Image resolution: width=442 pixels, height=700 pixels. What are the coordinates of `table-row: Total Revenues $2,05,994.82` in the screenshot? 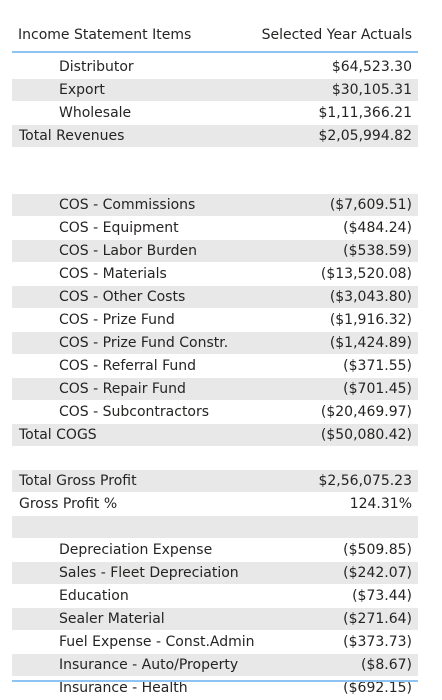 It's located at (215, 136).